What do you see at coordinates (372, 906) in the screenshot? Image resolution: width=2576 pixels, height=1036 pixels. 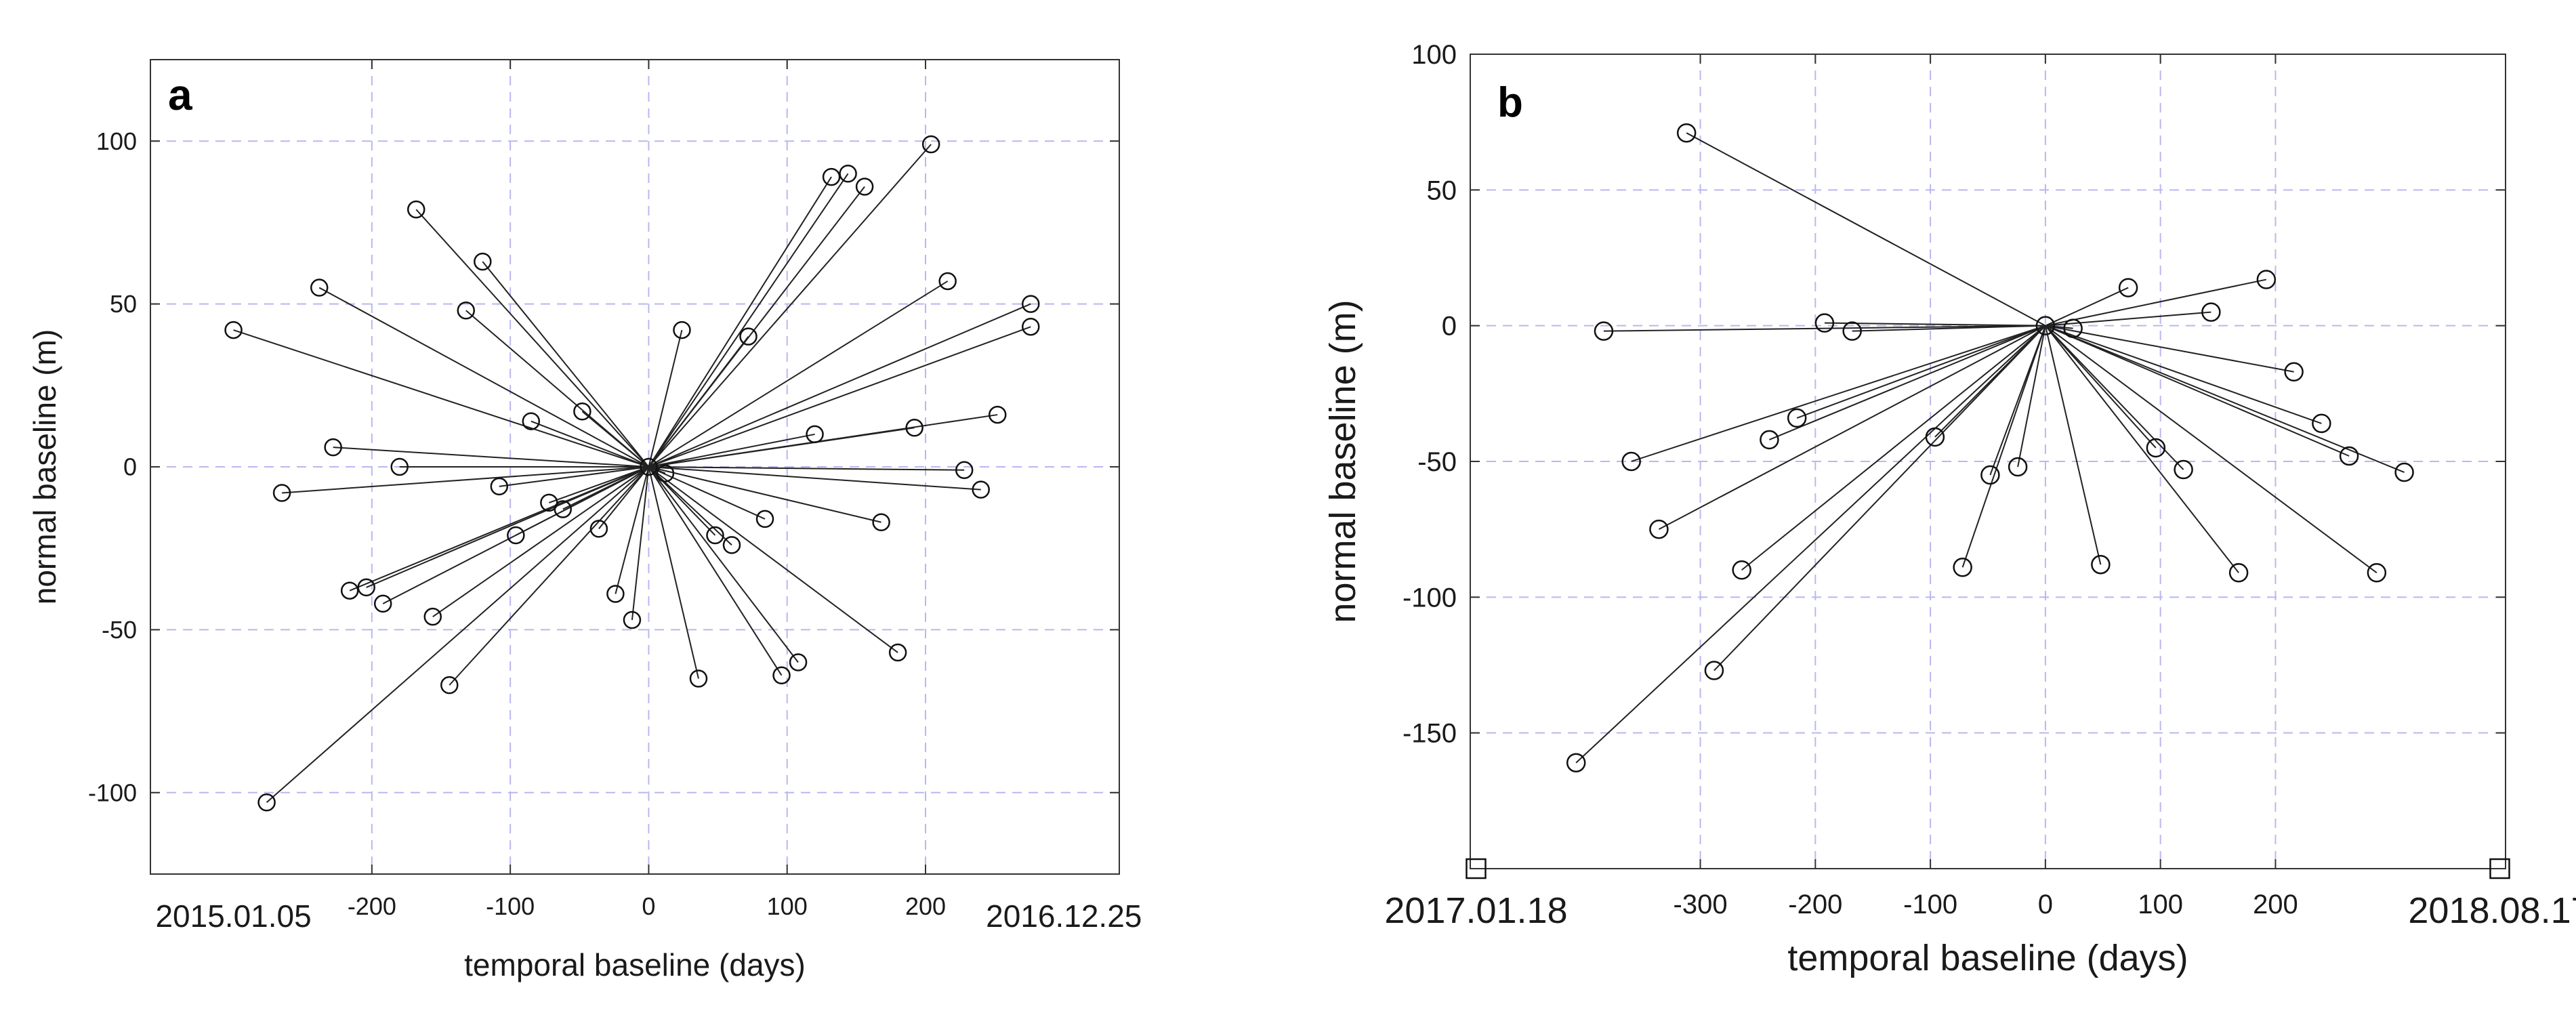 I see `panel-a-x-tick-label: -200` at bounding box center [372, 906].